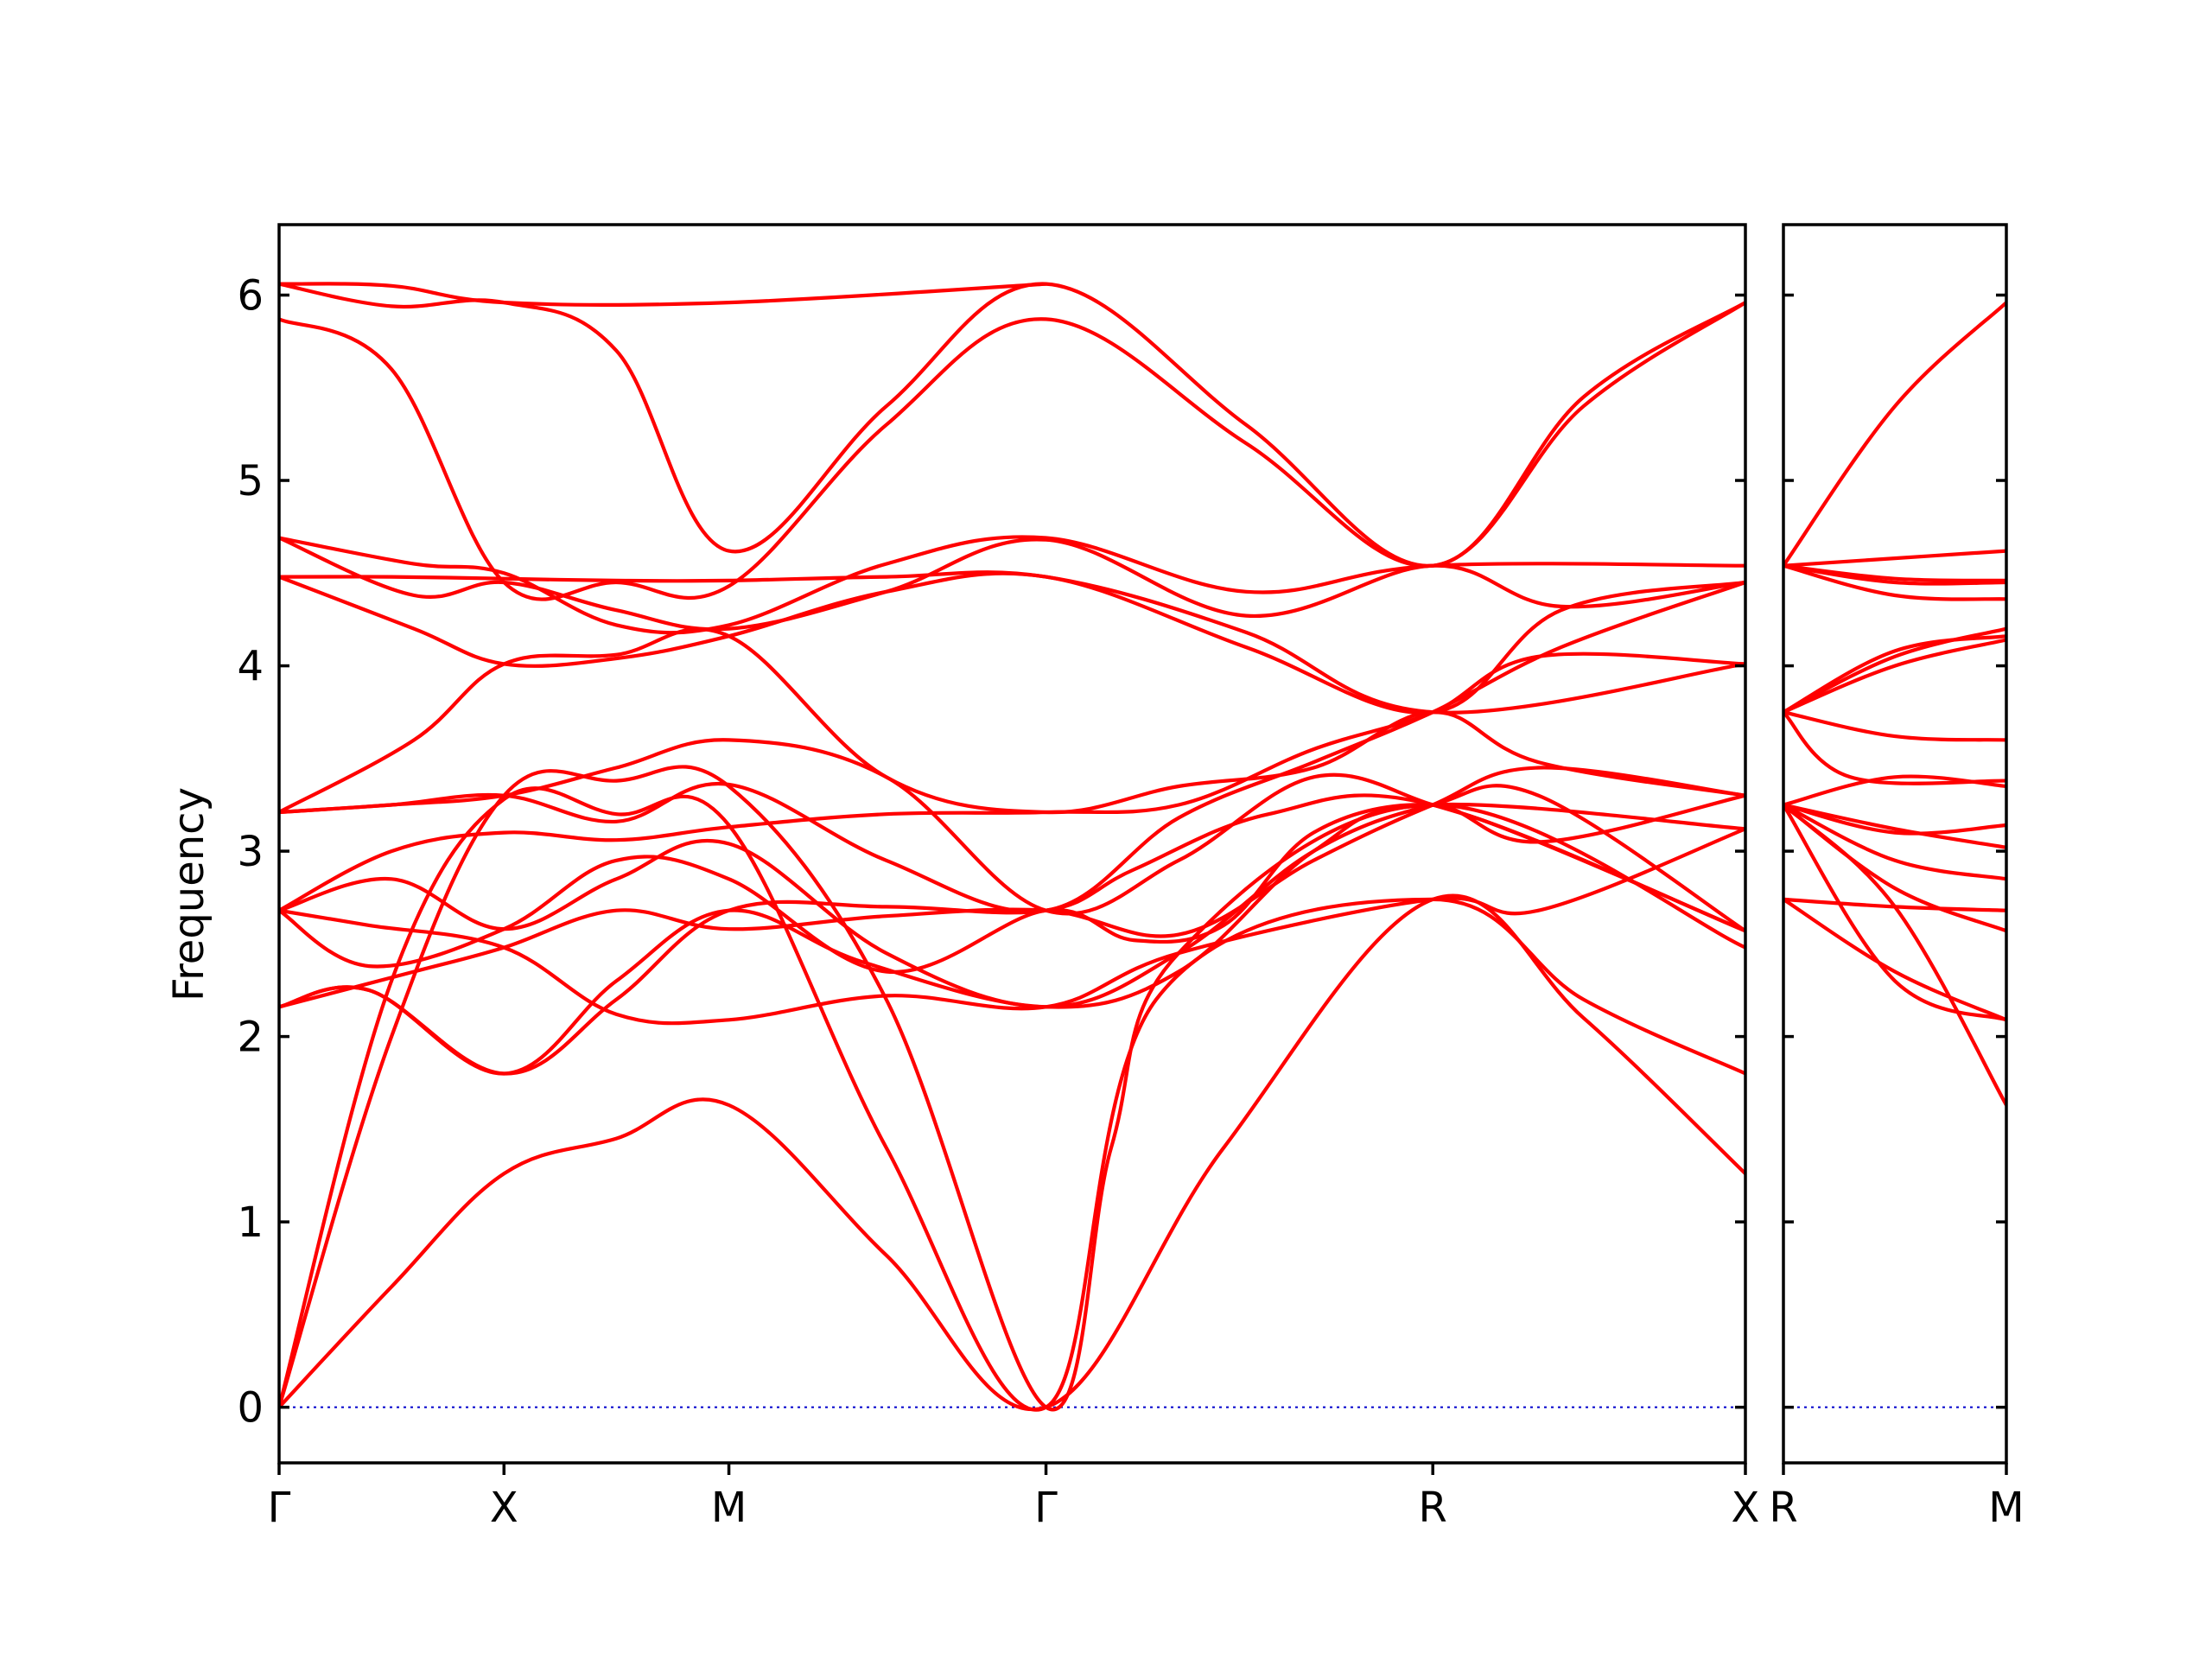 The width and height of the screenshot is (2212, 1659). I want to click on y-tick-label: 2, so click(250, 1038).